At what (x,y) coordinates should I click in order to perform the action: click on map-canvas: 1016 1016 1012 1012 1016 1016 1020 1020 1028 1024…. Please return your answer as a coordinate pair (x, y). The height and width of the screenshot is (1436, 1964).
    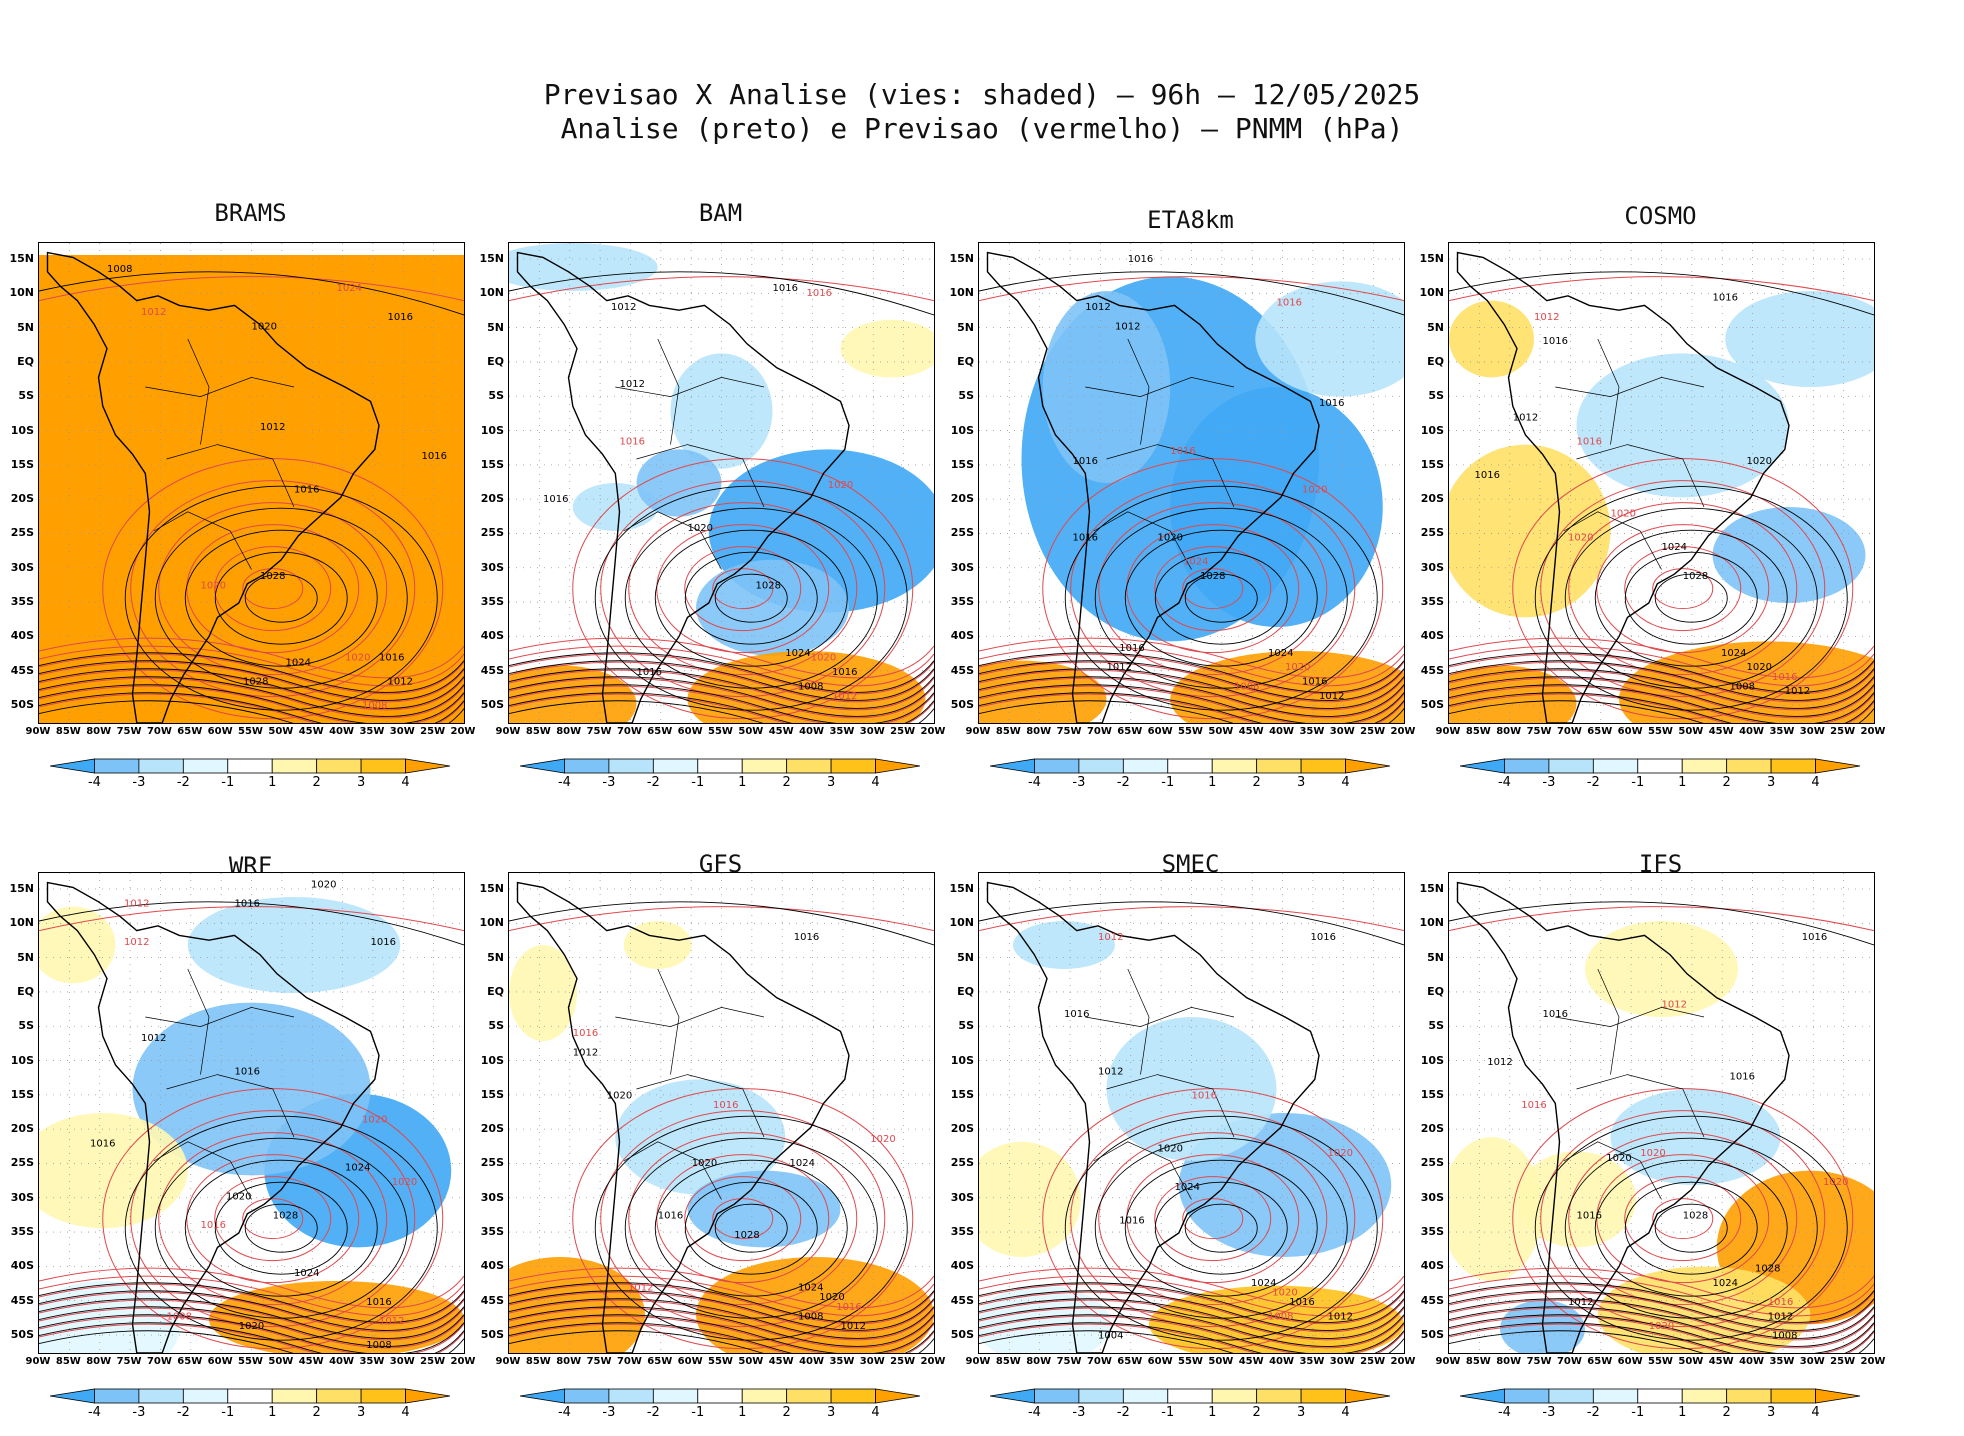
    Looking at the image, I should click on (721, 483).